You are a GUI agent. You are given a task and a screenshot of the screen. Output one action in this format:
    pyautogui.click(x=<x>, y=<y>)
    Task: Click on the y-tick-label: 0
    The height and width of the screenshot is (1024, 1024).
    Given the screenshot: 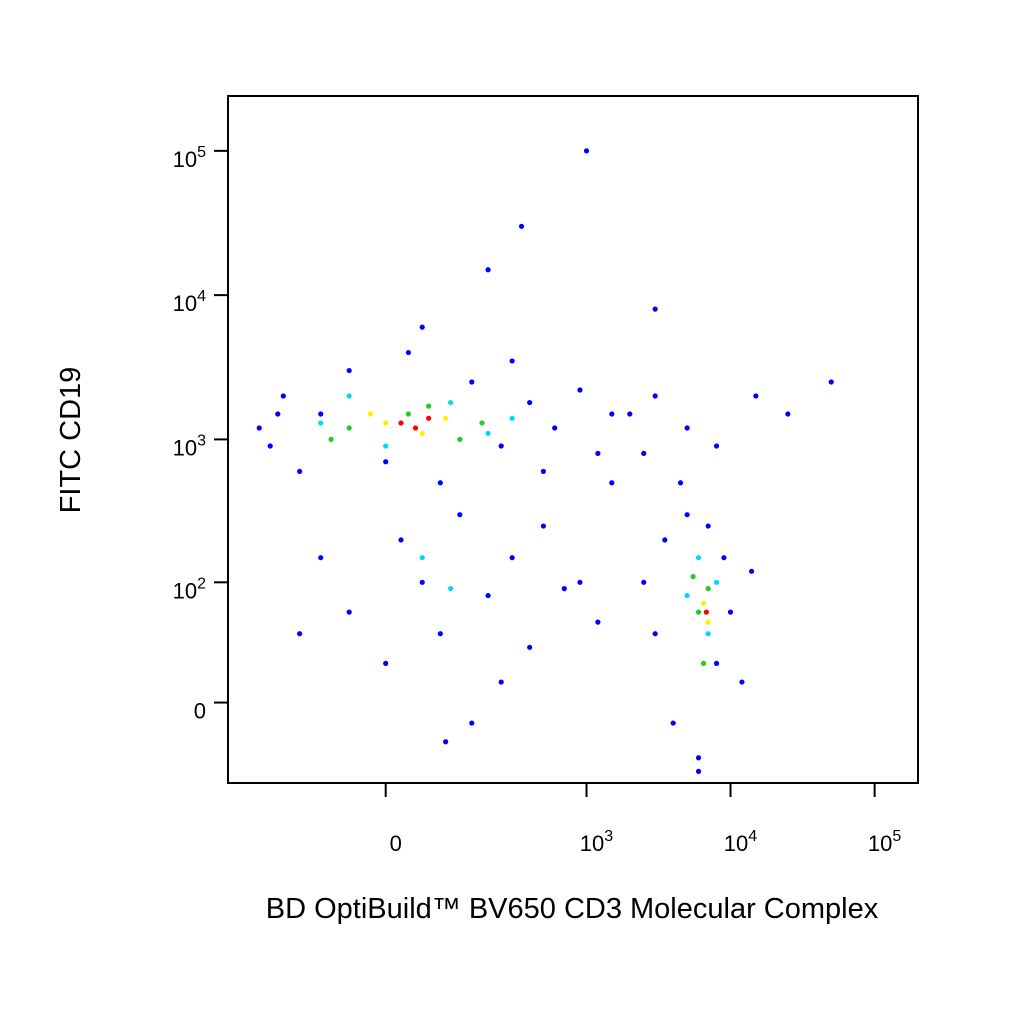 What is the action you would take?
    pyautogui.click(x=200, y=711)
    